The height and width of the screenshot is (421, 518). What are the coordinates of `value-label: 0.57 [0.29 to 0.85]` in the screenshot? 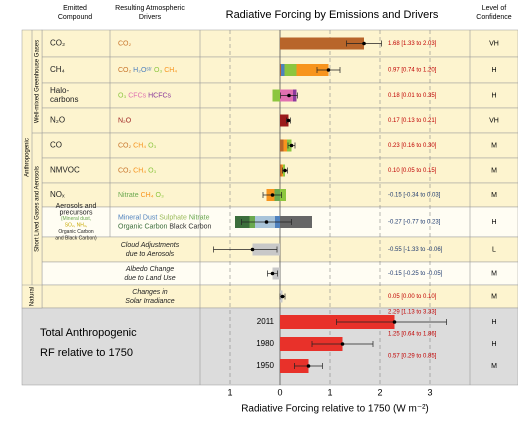 It's located at (412, 357).